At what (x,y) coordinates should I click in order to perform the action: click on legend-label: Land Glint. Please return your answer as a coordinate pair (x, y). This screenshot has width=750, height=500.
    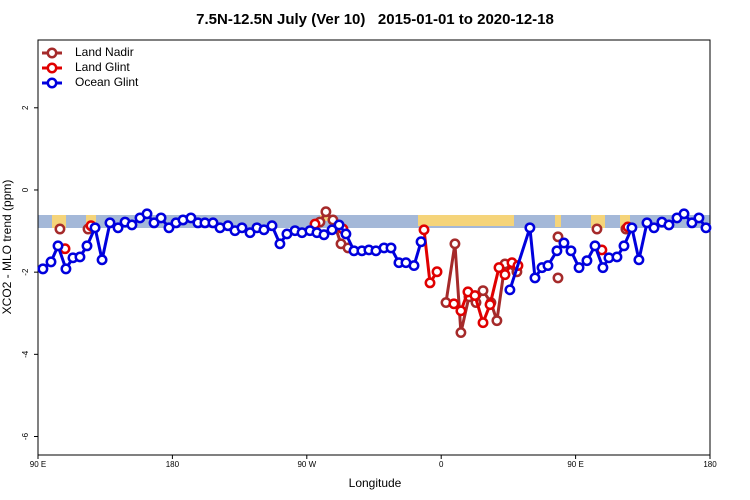
    Looking at the image, I should click on (102, 67).